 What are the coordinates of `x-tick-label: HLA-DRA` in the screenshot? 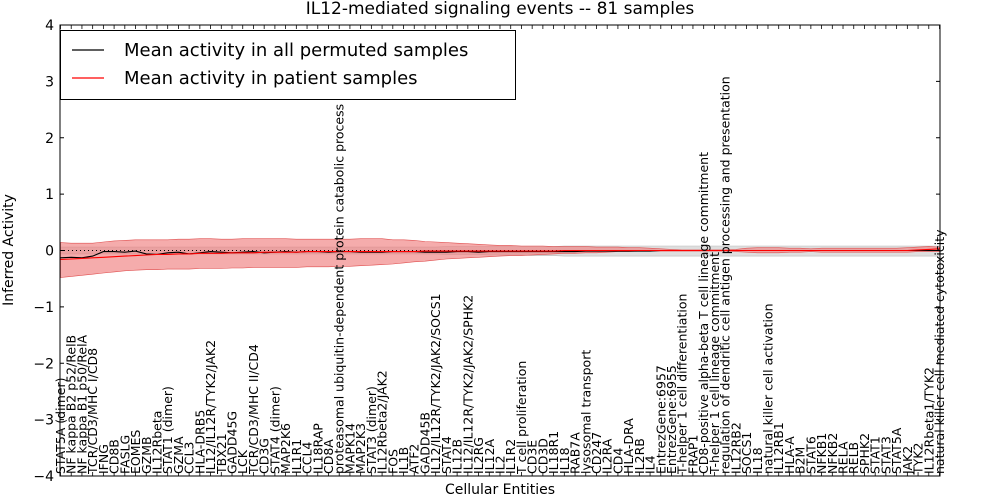 It's located at (628, 446).